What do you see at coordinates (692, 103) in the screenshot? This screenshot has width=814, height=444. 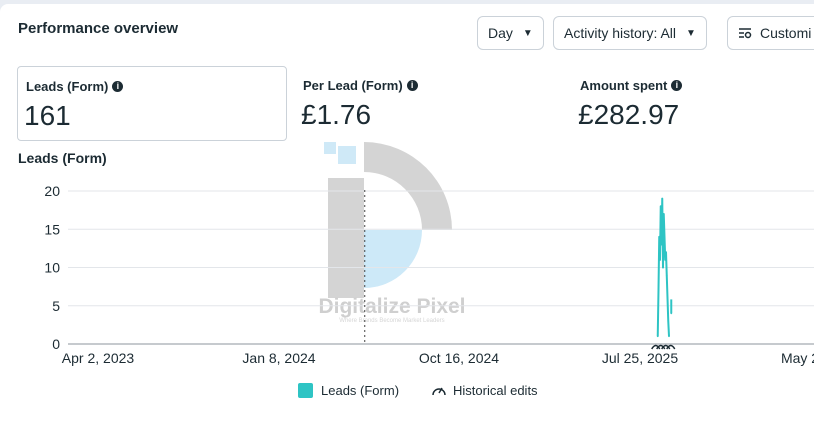 I see `metric-amount-spent: Amount spent i £282.97` at bounding box center [692, 103].